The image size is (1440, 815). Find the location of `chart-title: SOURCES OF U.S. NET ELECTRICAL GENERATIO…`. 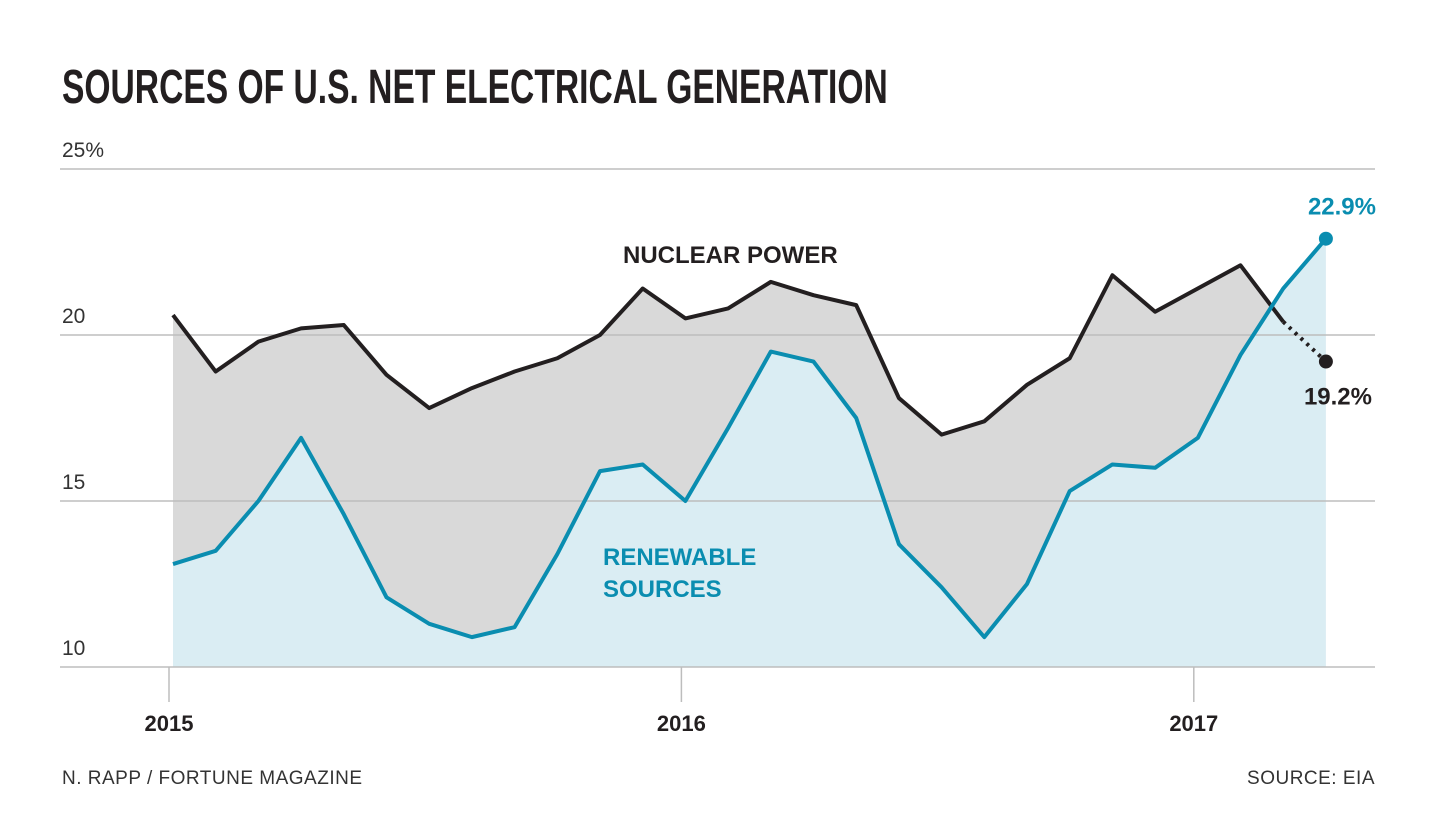

chart-title: SOURCES OF U.S. NET ELECTRICAL GENERATIO… is located at coordinates (475, 87).